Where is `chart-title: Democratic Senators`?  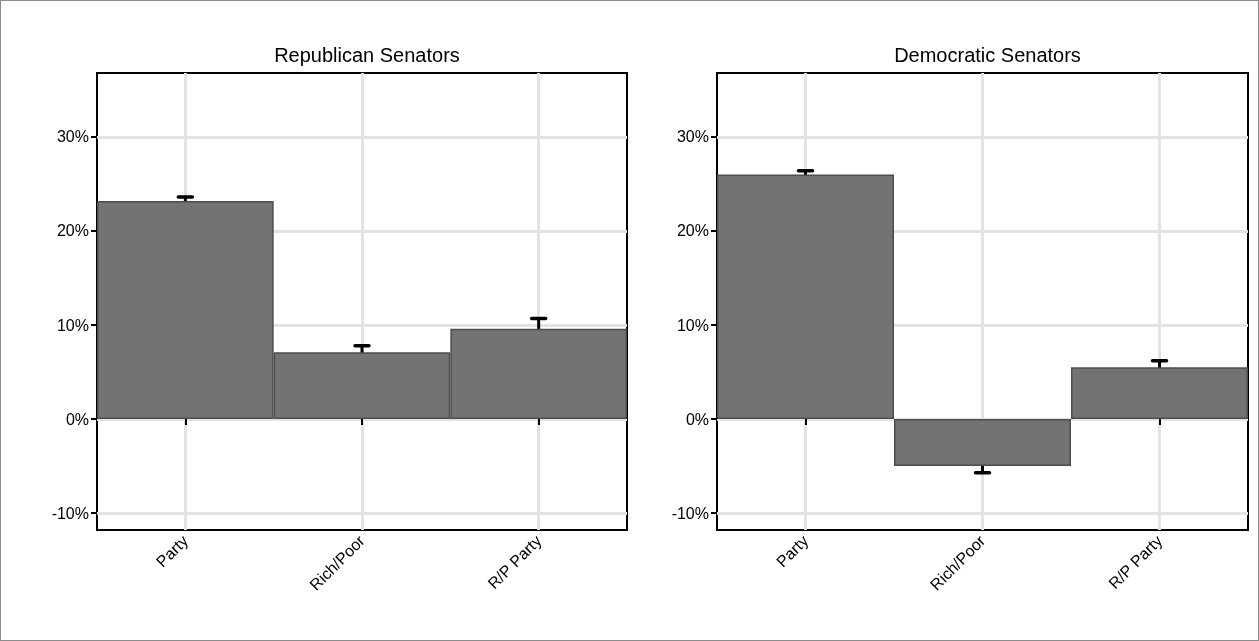 chart-title: Democratic Senators is located at coordinates (987, 55).